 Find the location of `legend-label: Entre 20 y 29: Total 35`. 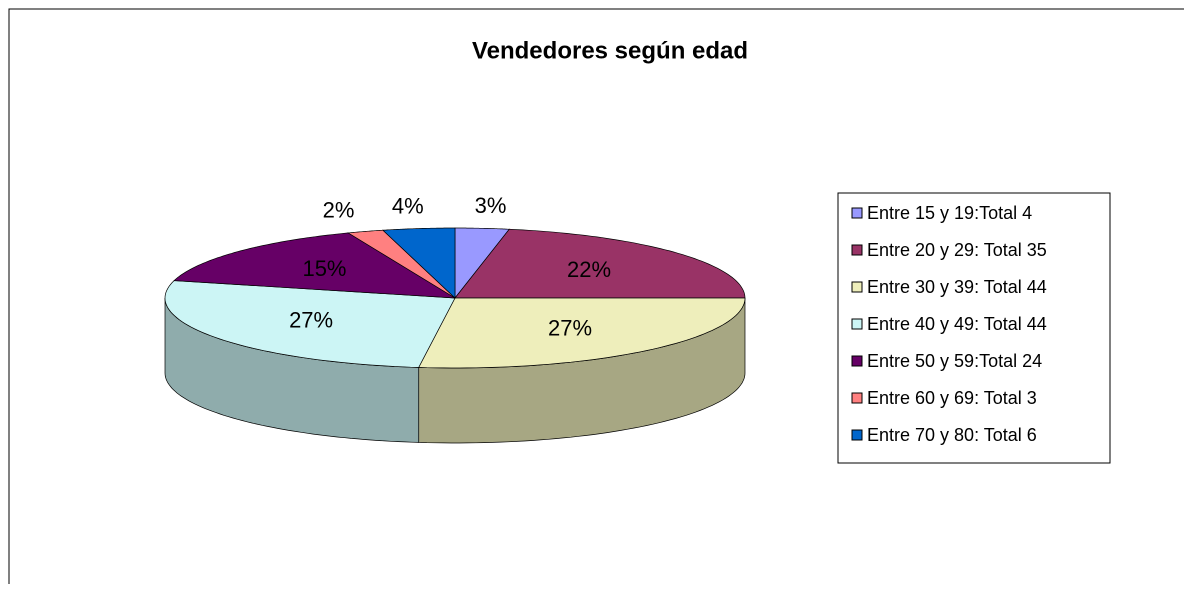

legend-label: Entre 20 y 29: Total 35 is located at coordinates (957, 250).